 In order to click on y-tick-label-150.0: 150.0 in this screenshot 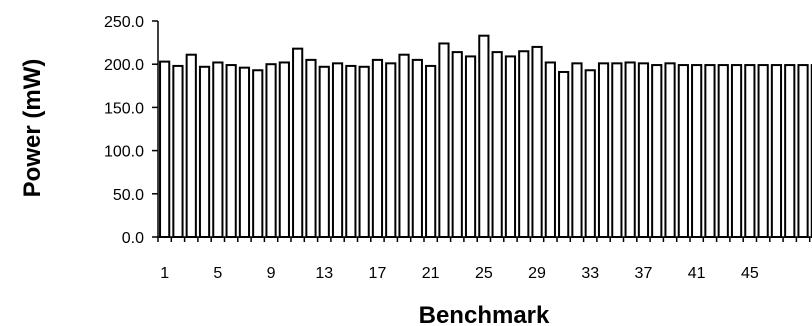, I will do `click(124, 108)`.